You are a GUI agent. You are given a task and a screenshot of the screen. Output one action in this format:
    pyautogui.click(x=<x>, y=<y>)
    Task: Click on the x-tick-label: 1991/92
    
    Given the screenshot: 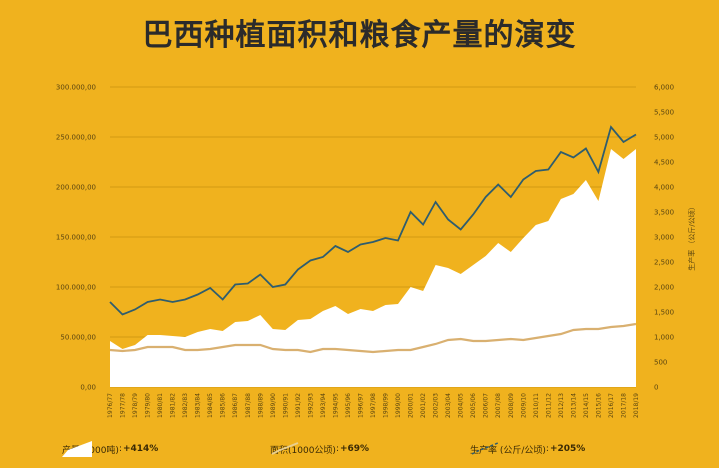 What is the action you would take?
    pyautogui.click(x=298, y=405)
    